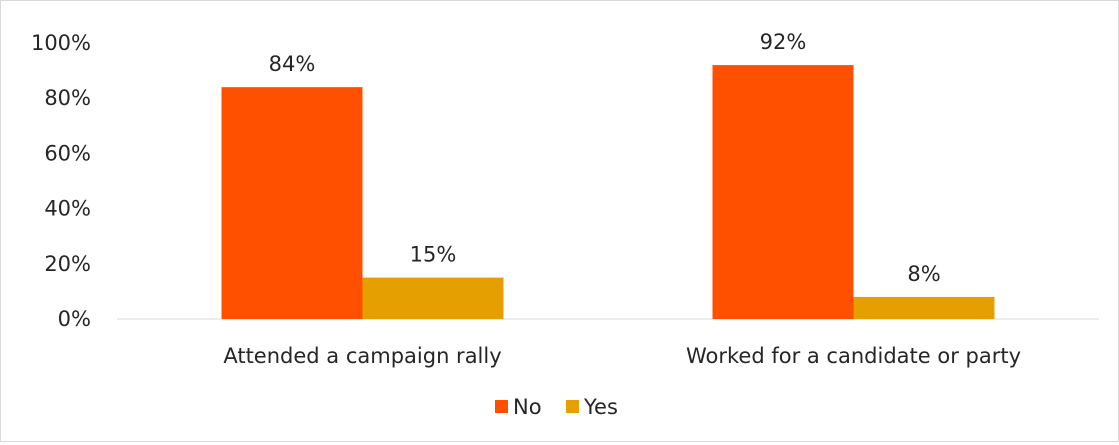  I want to click on y-tick-label: 40%, so click(67, 209).